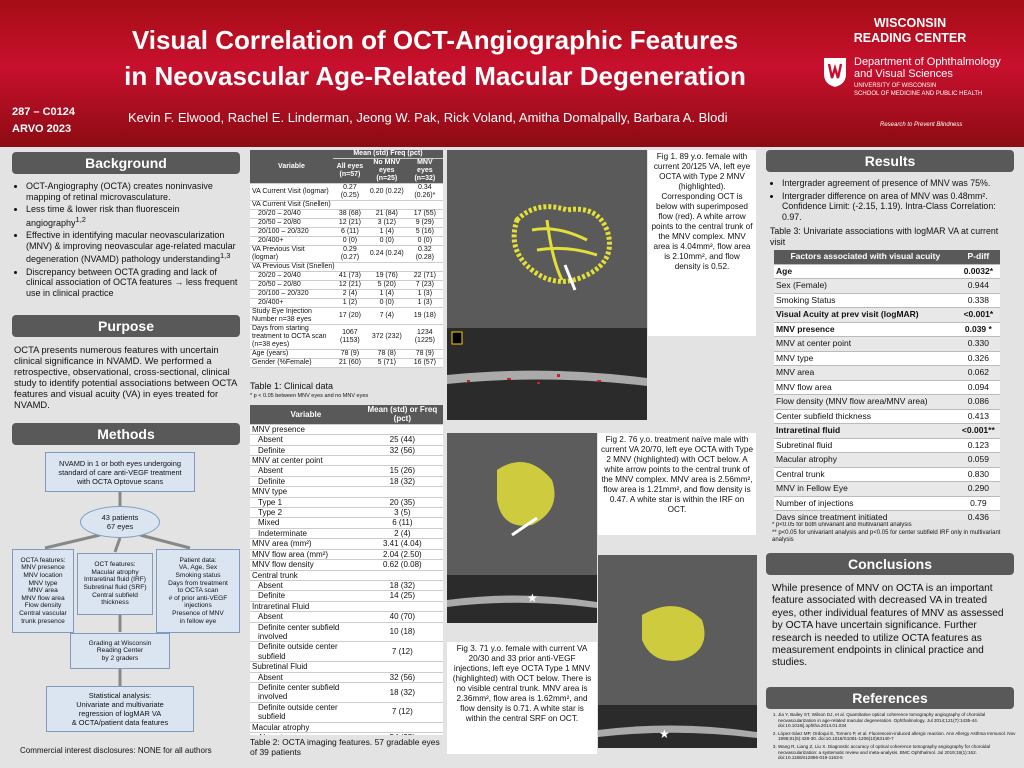 Image resolution: width=1024 pixels, height=768 pixels. I want to click on table-cell: 2 (4), so click(349, 294).